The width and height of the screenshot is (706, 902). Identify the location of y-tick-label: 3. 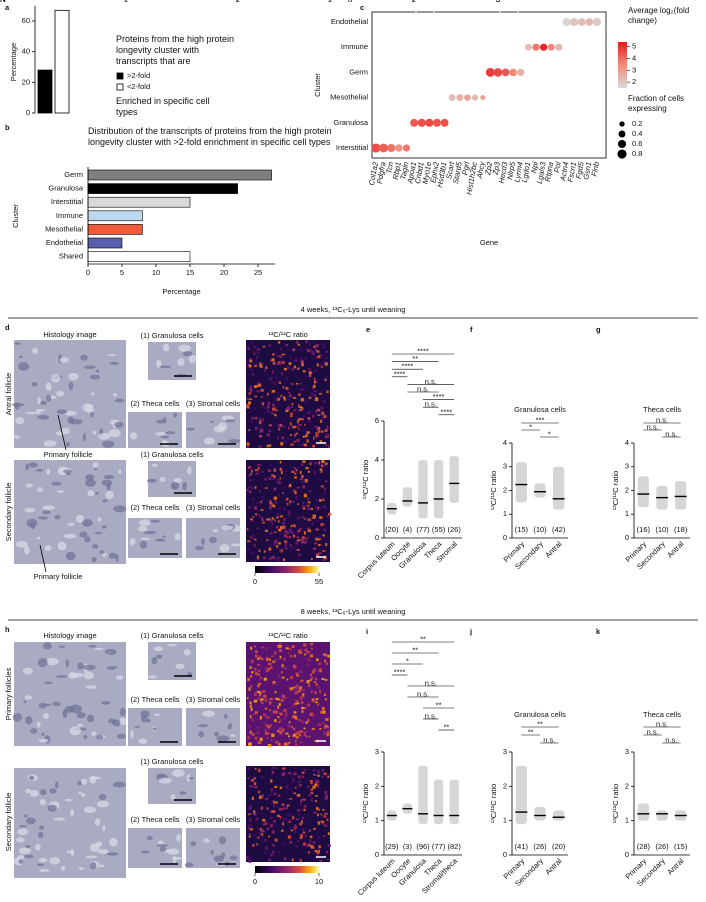
(377, 751).